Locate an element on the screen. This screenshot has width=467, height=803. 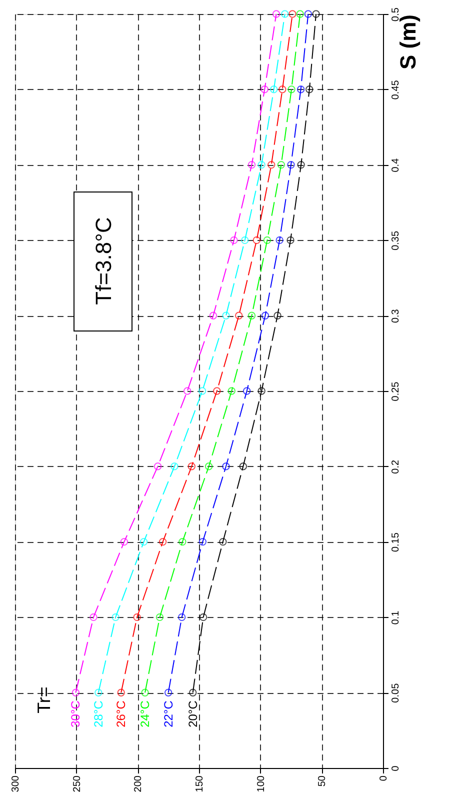
y-tick-label: 0 is located at coordinates (396, 768).